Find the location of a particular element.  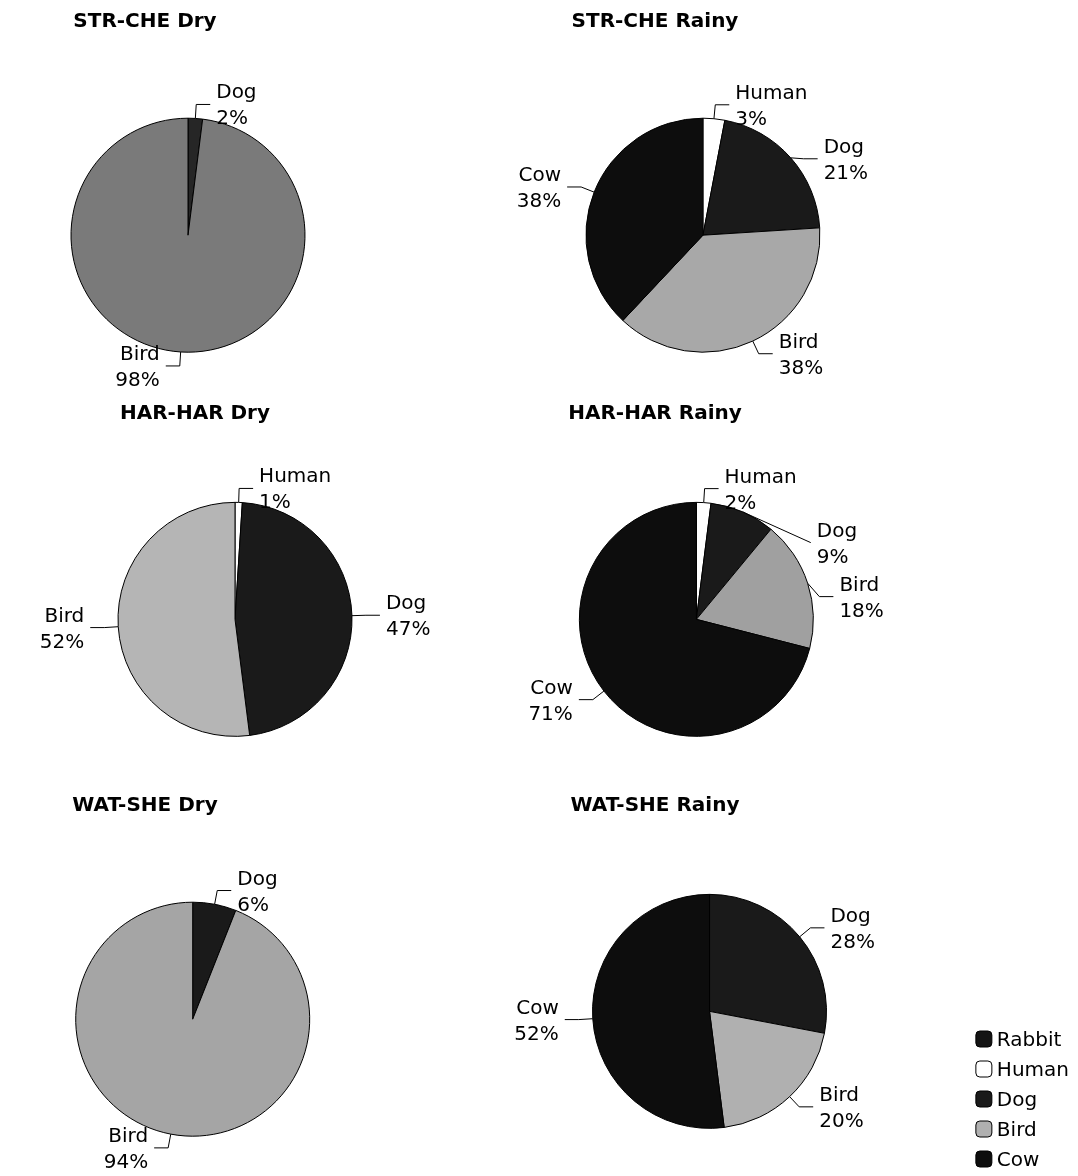

data-label: 28% is located at coordinates (852, 940).